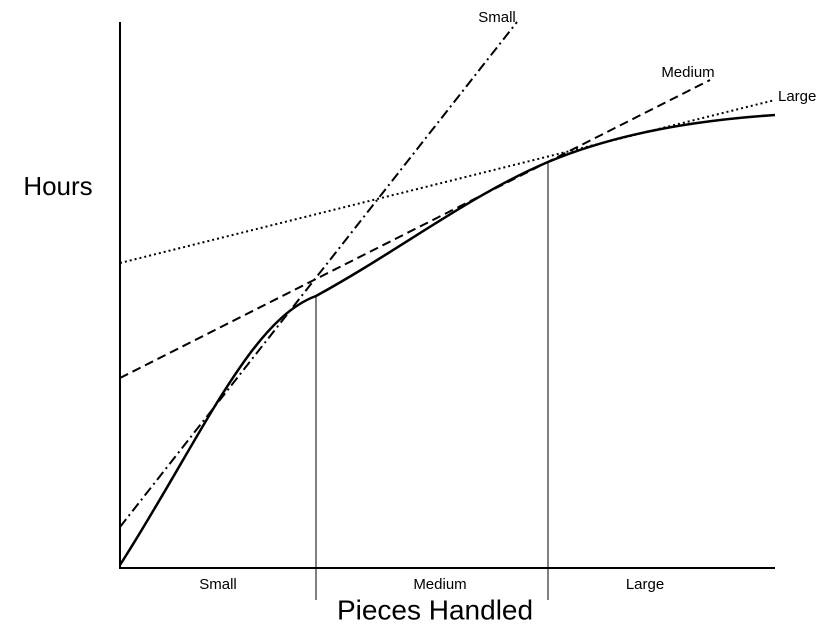  What do you see at coordinates (645, 584) in the screenshot?
I see `region-label: Large` at bounding box center [645, 584].